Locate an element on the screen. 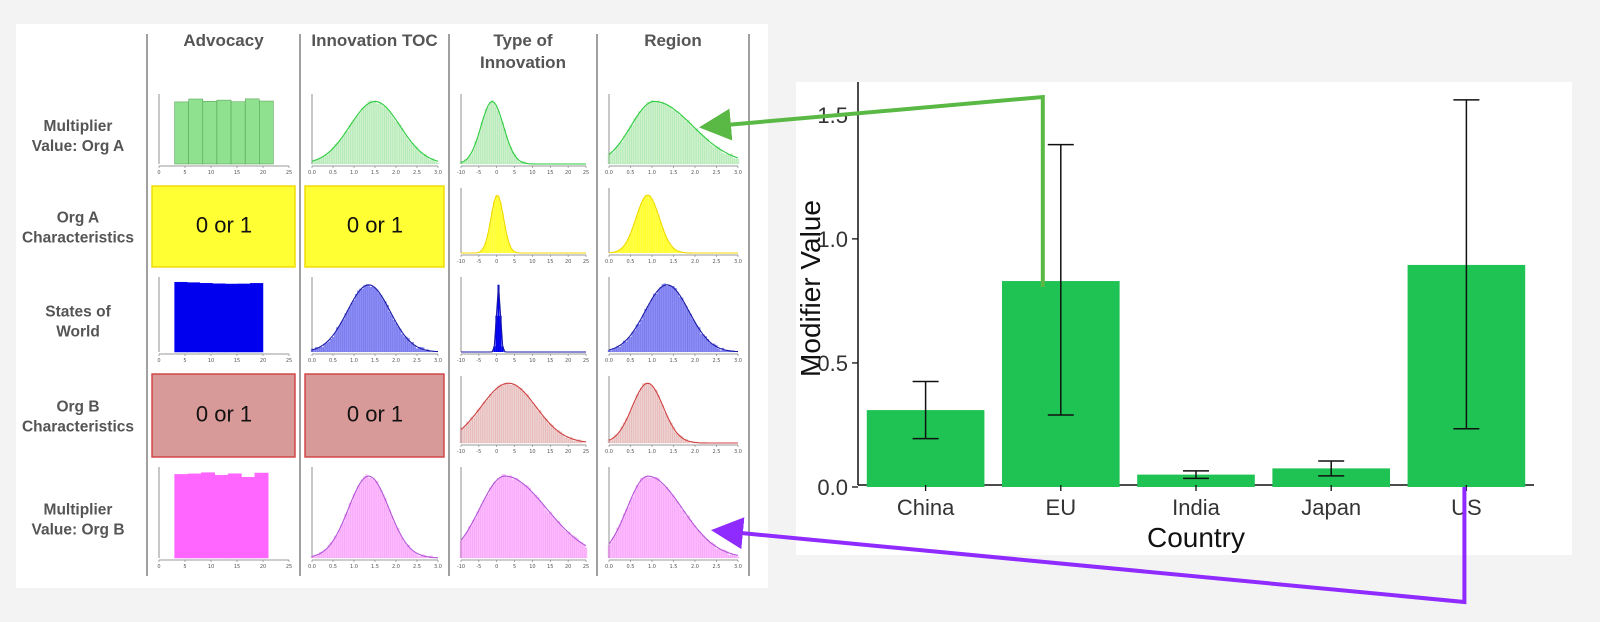 The image size is (1600, 622). x-tick-label: US is located at coordinates (1466, 507).